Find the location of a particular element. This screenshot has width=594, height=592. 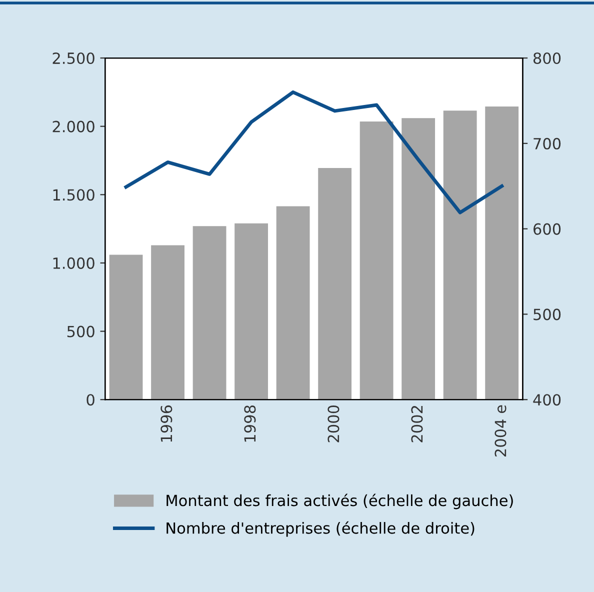

legend-label: Montant des frais activés (échelle de gauche) is located at coordinates (339, 502).